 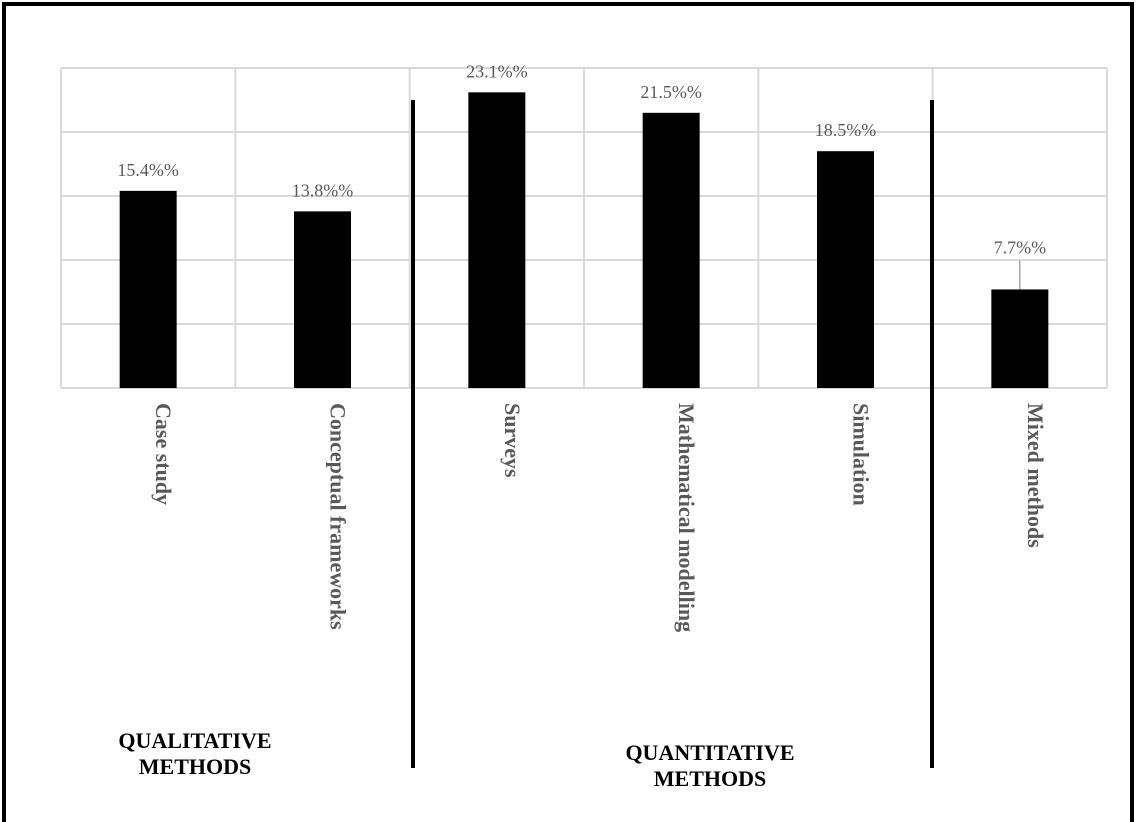 I want to click on group-label-quantitative: QUANTITATIVE METHODS, so click(x=710, y=766).